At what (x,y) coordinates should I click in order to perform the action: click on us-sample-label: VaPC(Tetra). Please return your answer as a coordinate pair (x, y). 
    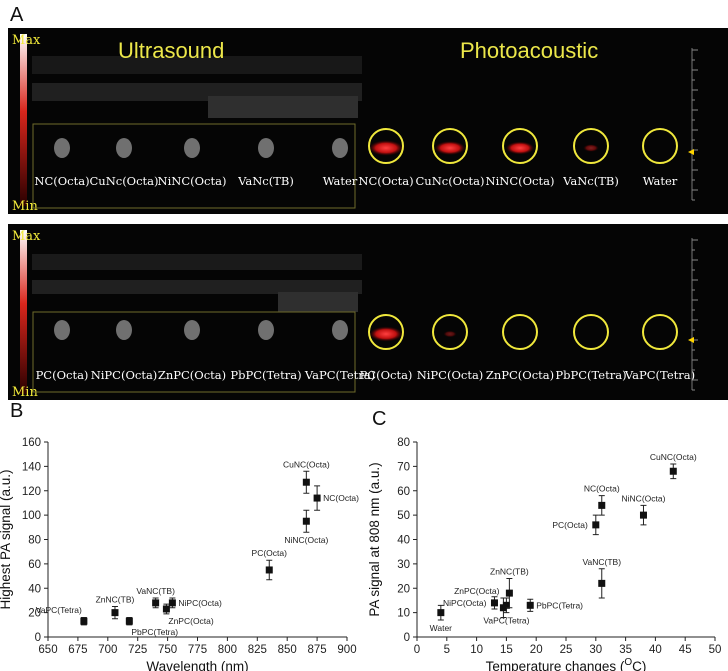
    Looking at the image, I should click on (339, 375).